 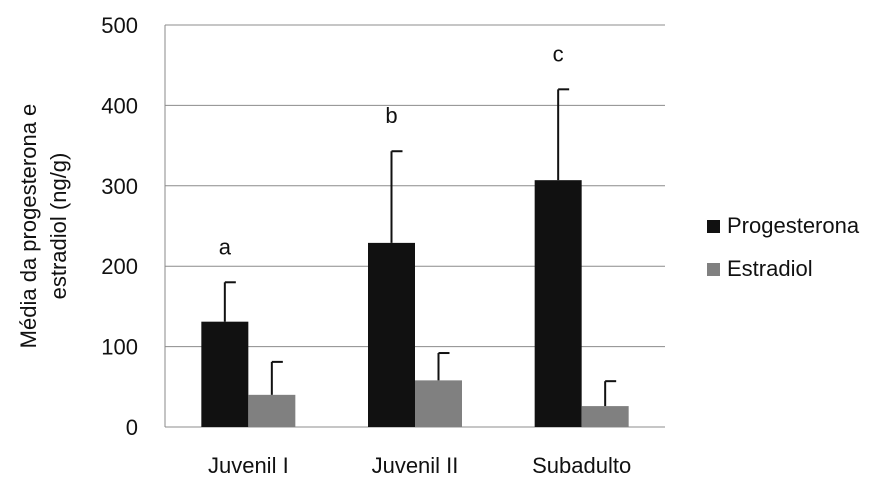 I want to click on significance-letter: b, so click(x=391, y=115).